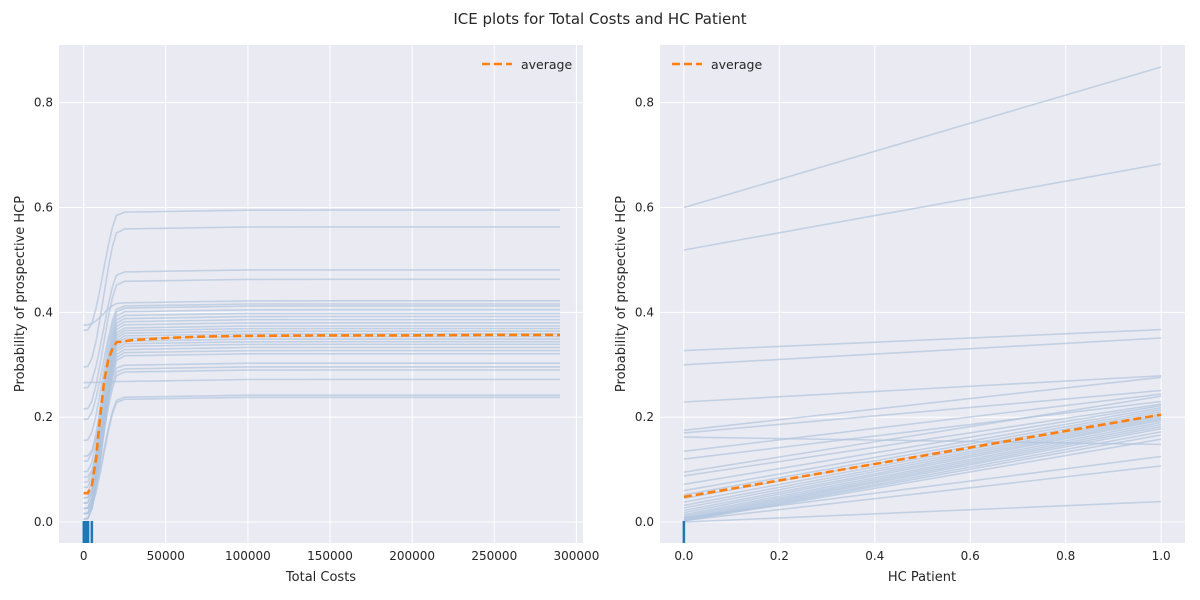 This screenshot has height=600, width=1200. I want to click on average-line-hc-patient, so click(922, 456).